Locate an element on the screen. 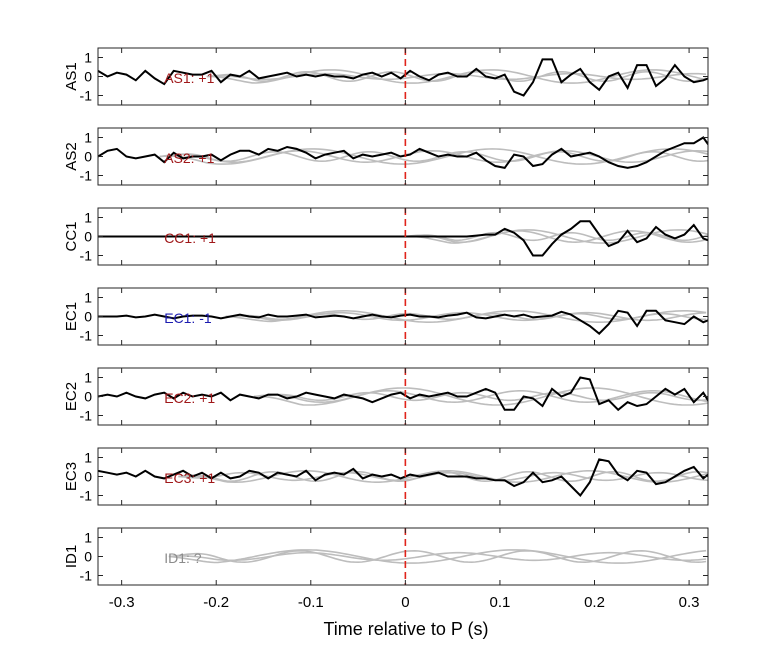 The width and height of the screenshot is (782, 657). panel-annotation-cc1: CC1: +1 is located at coordinates (190, 238).